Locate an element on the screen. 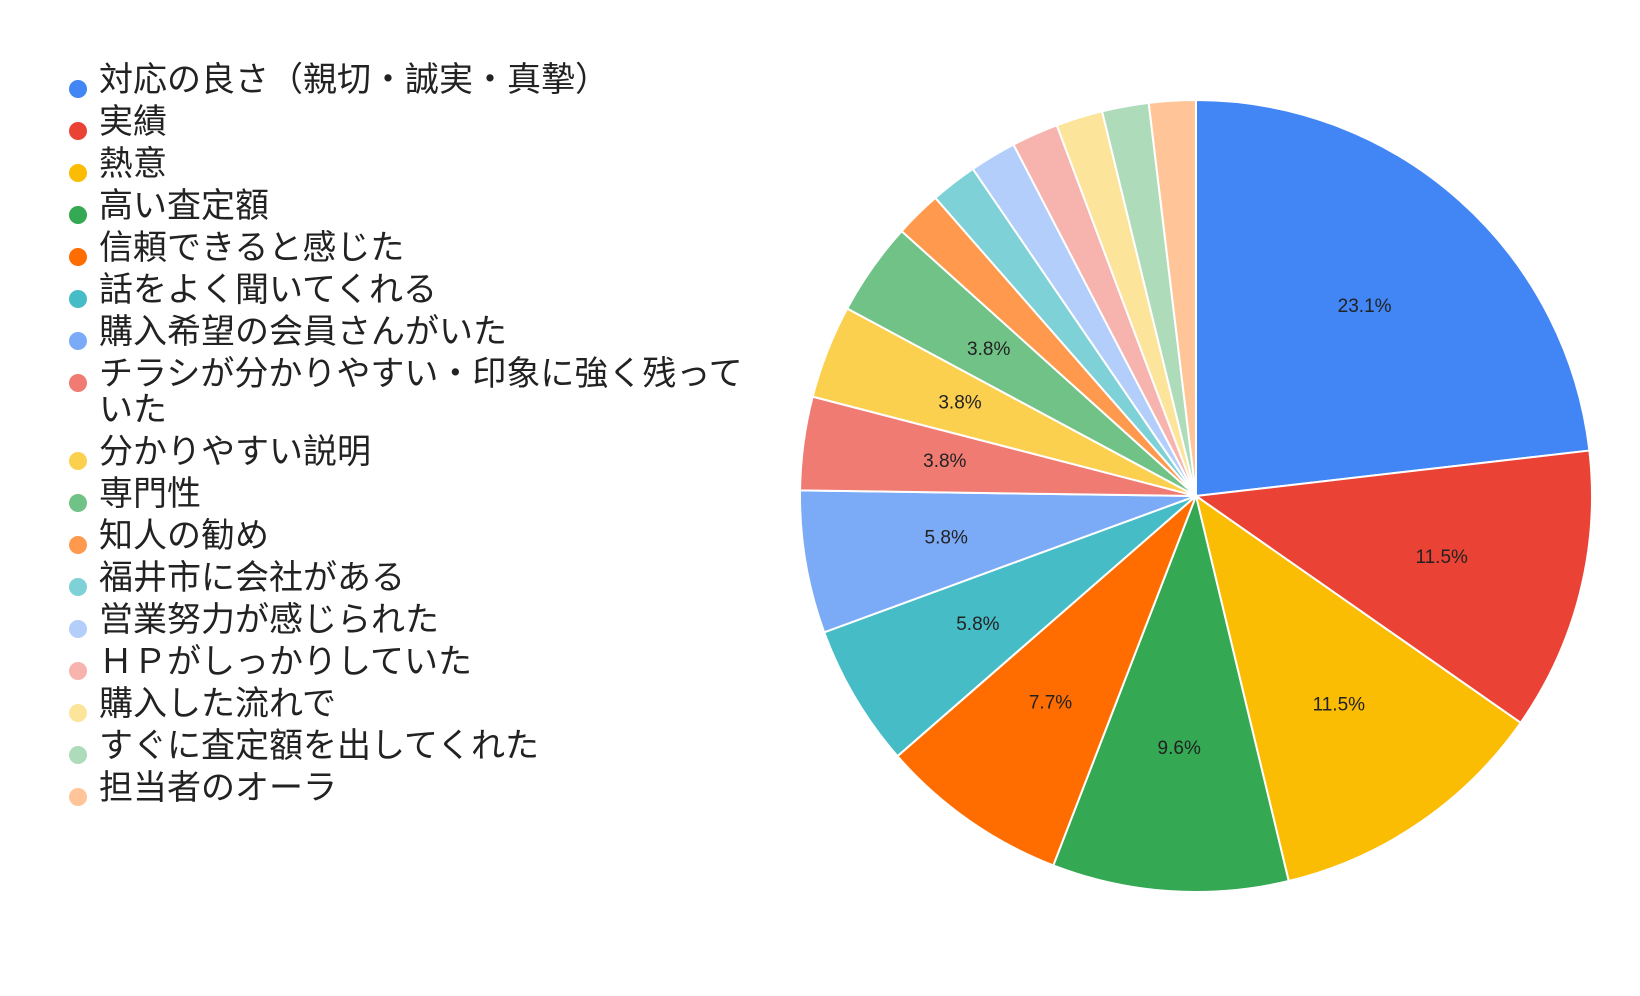  slice-data-label: 9.6% is located at coordinates (1179, 748).